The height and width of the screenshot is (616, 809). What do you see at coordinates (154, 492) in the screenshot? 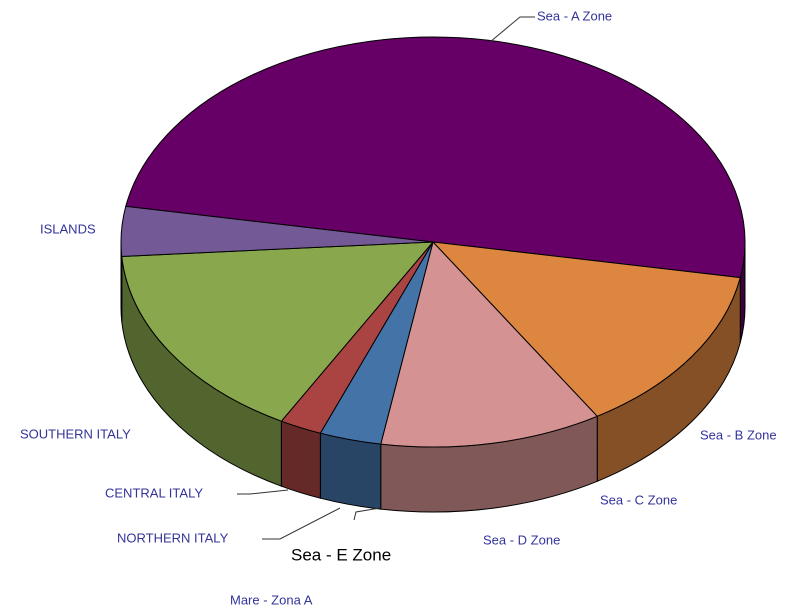
I see `slice-label: CENTRAL ITALY` at bounding box center [154, 492].